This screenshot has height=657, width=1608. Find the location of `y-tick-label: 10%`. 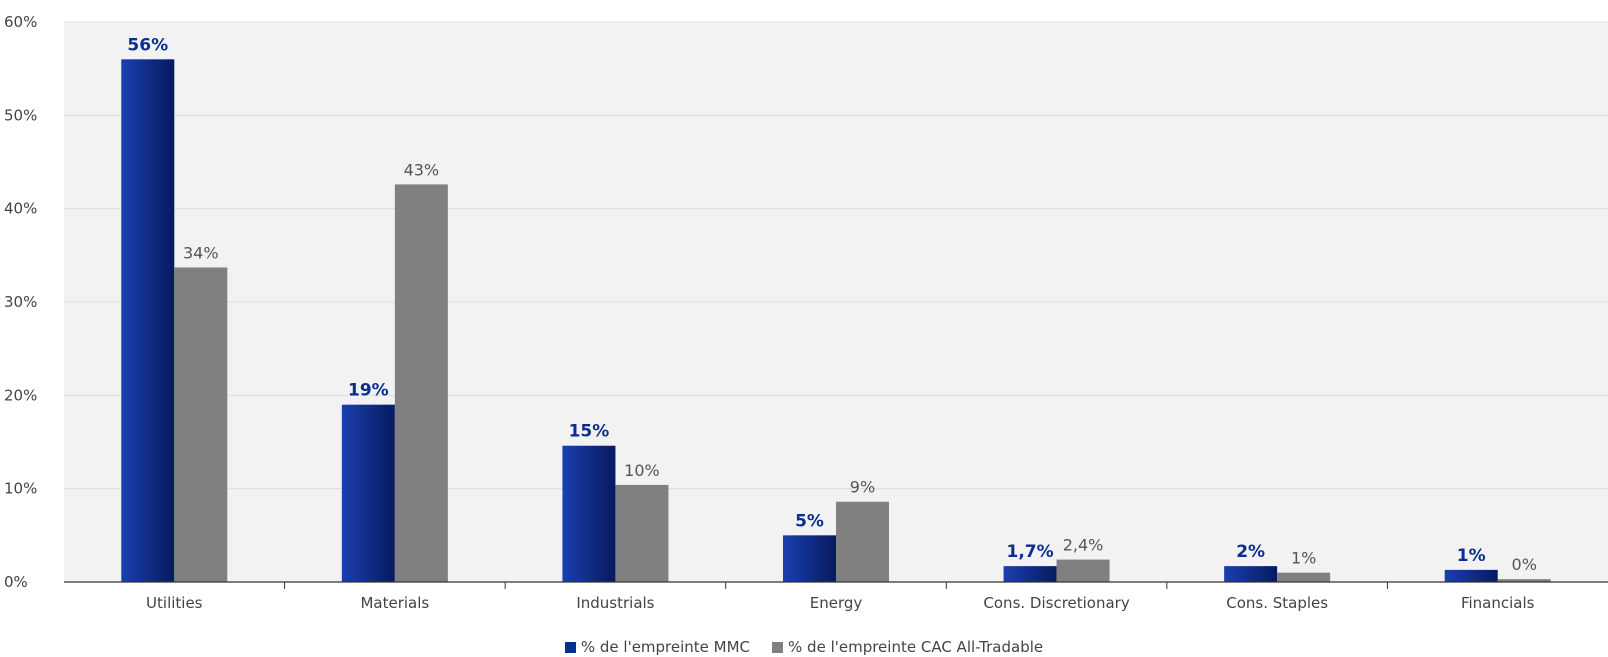

y-tick-label: 10% is located at coordinates (20, 489).